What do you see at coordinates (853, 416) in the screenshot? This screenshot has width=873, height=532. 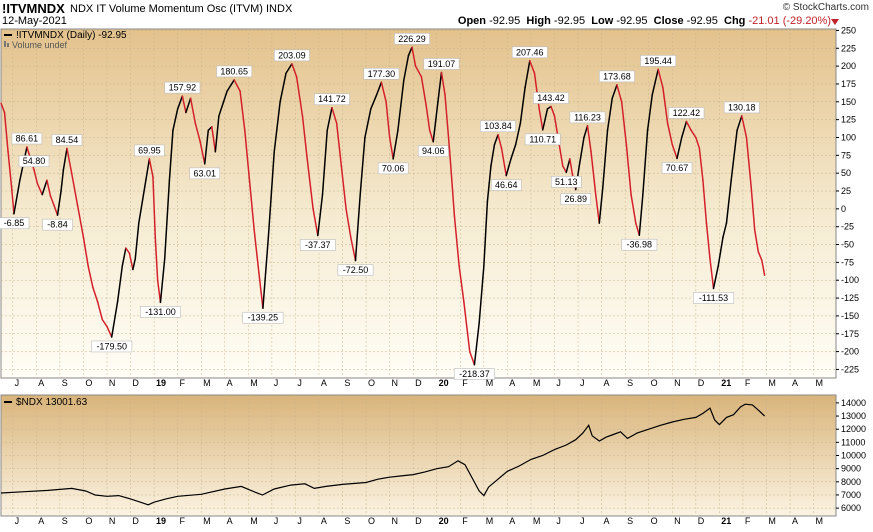 I see `y-tick-label: 13000` at bounding box center [853, 416].